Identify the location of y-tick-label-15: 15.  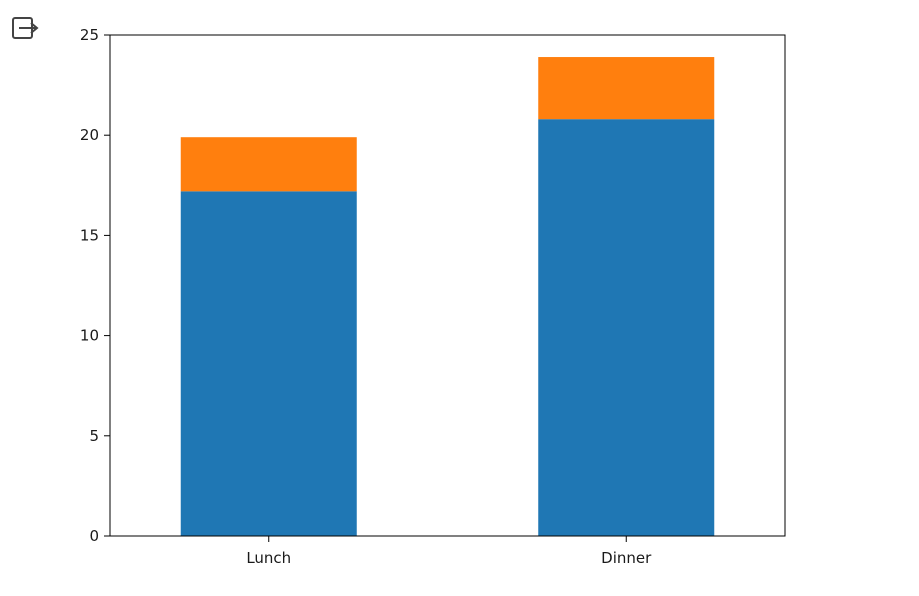
(89, 235).